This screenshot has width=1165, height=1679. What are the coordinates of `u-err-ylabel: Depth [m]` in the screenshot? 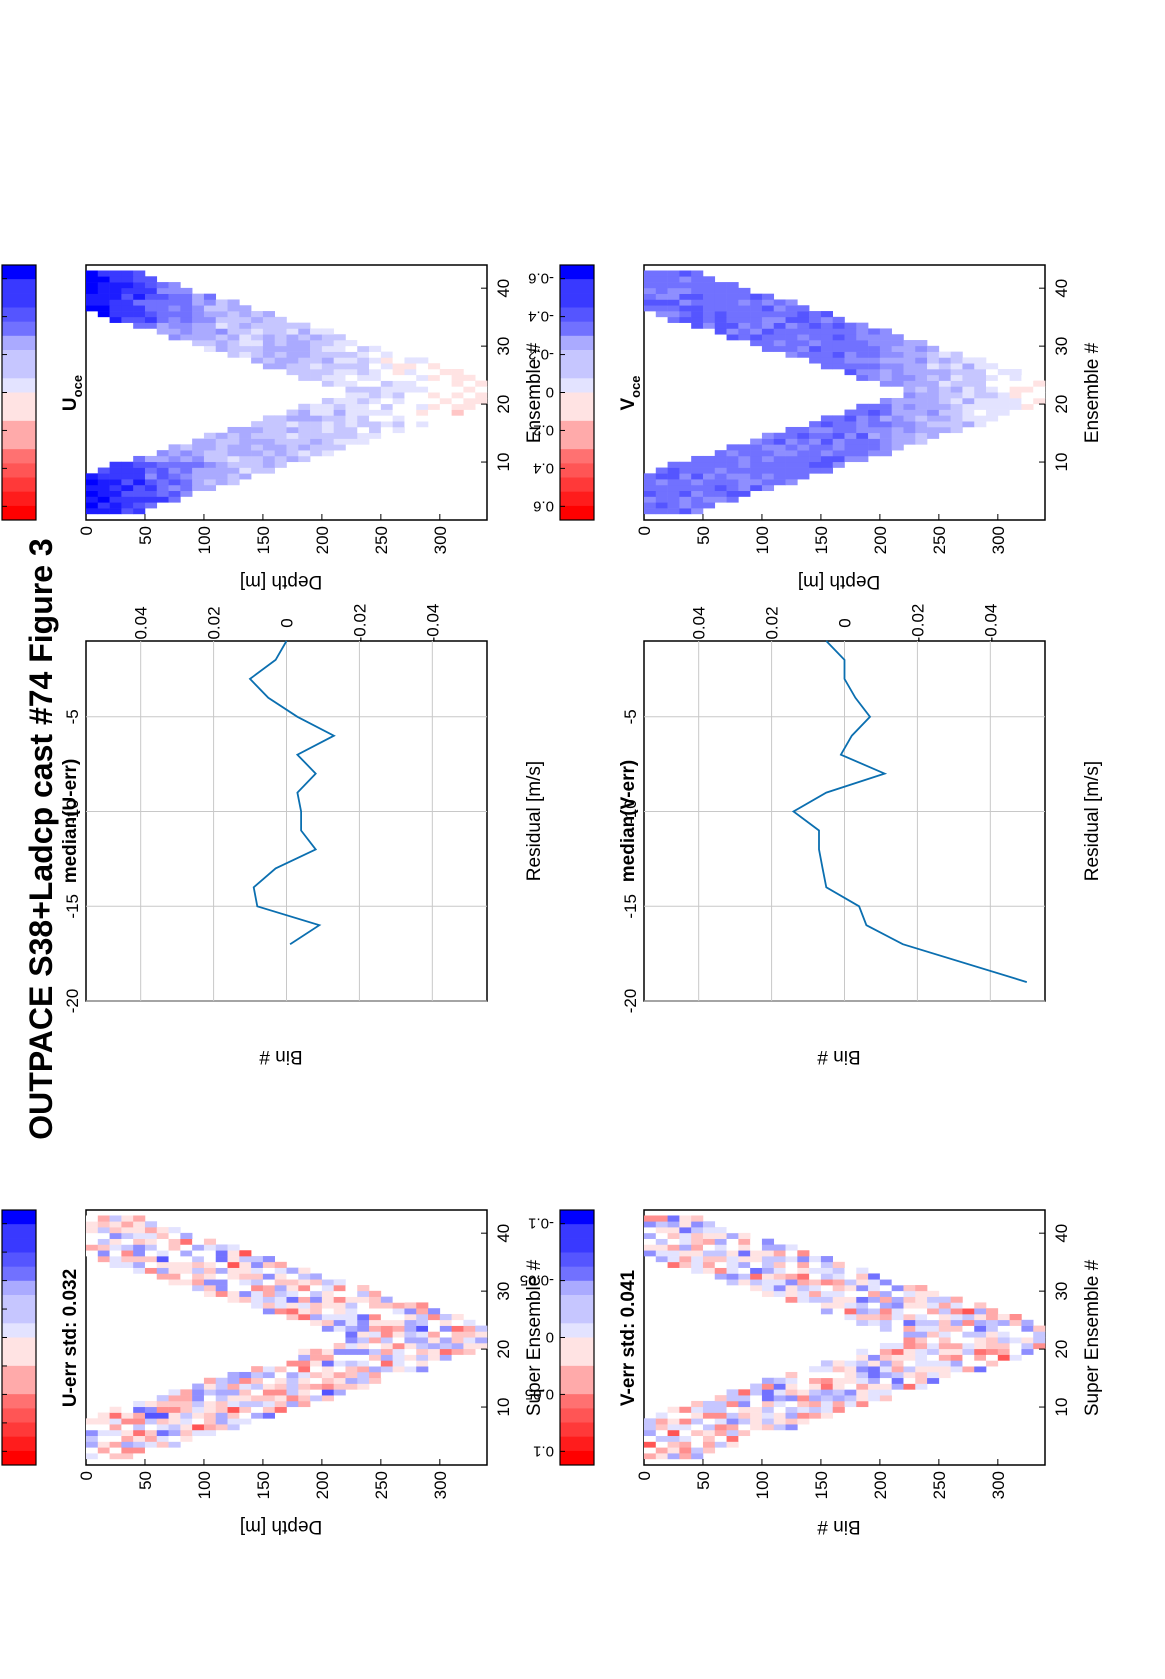 It's located at (281, 1526).